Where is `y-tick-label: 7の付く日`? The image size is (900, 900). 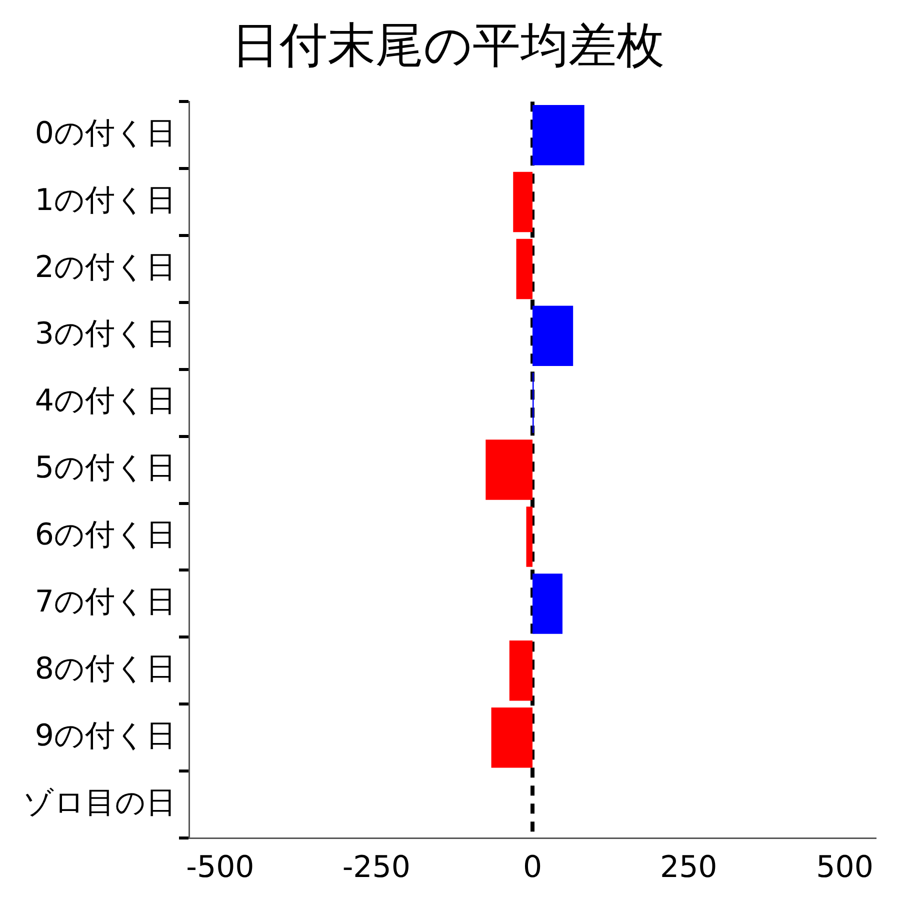
y-tick-label: 7の付く日 is located at coordinates (105, 602).